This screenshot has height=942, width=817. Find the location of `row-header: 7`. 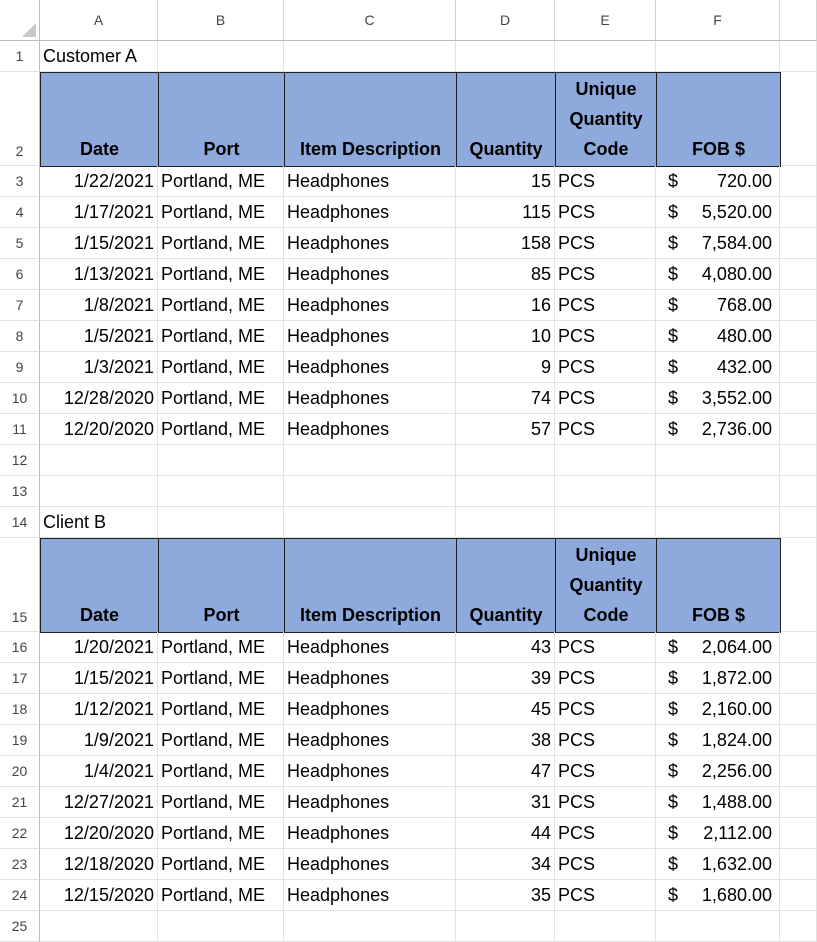

row-header: 7 is located at coordinates (20, 305).